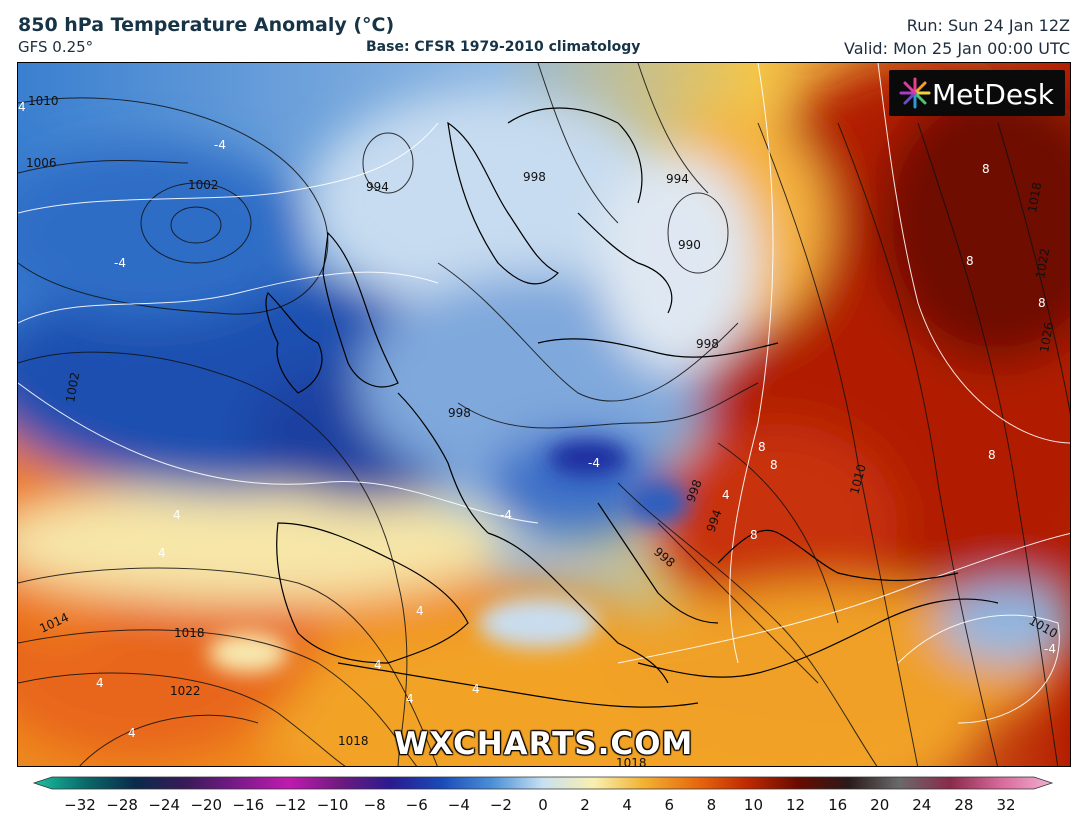  I want to click on pressure-label: 1026, so click(1046, 337).